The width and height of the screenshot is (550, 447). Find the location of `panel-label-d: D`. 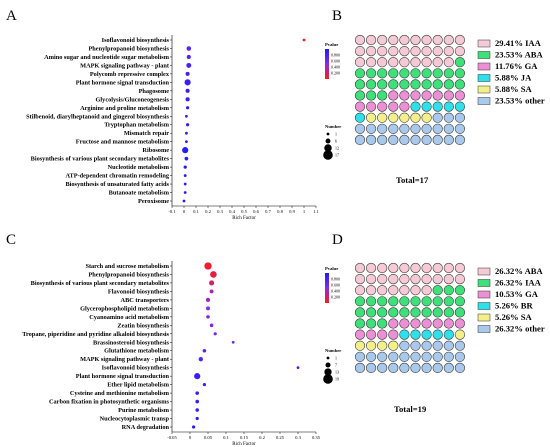

panel-label-d: D is located at coordinates (337, 240).